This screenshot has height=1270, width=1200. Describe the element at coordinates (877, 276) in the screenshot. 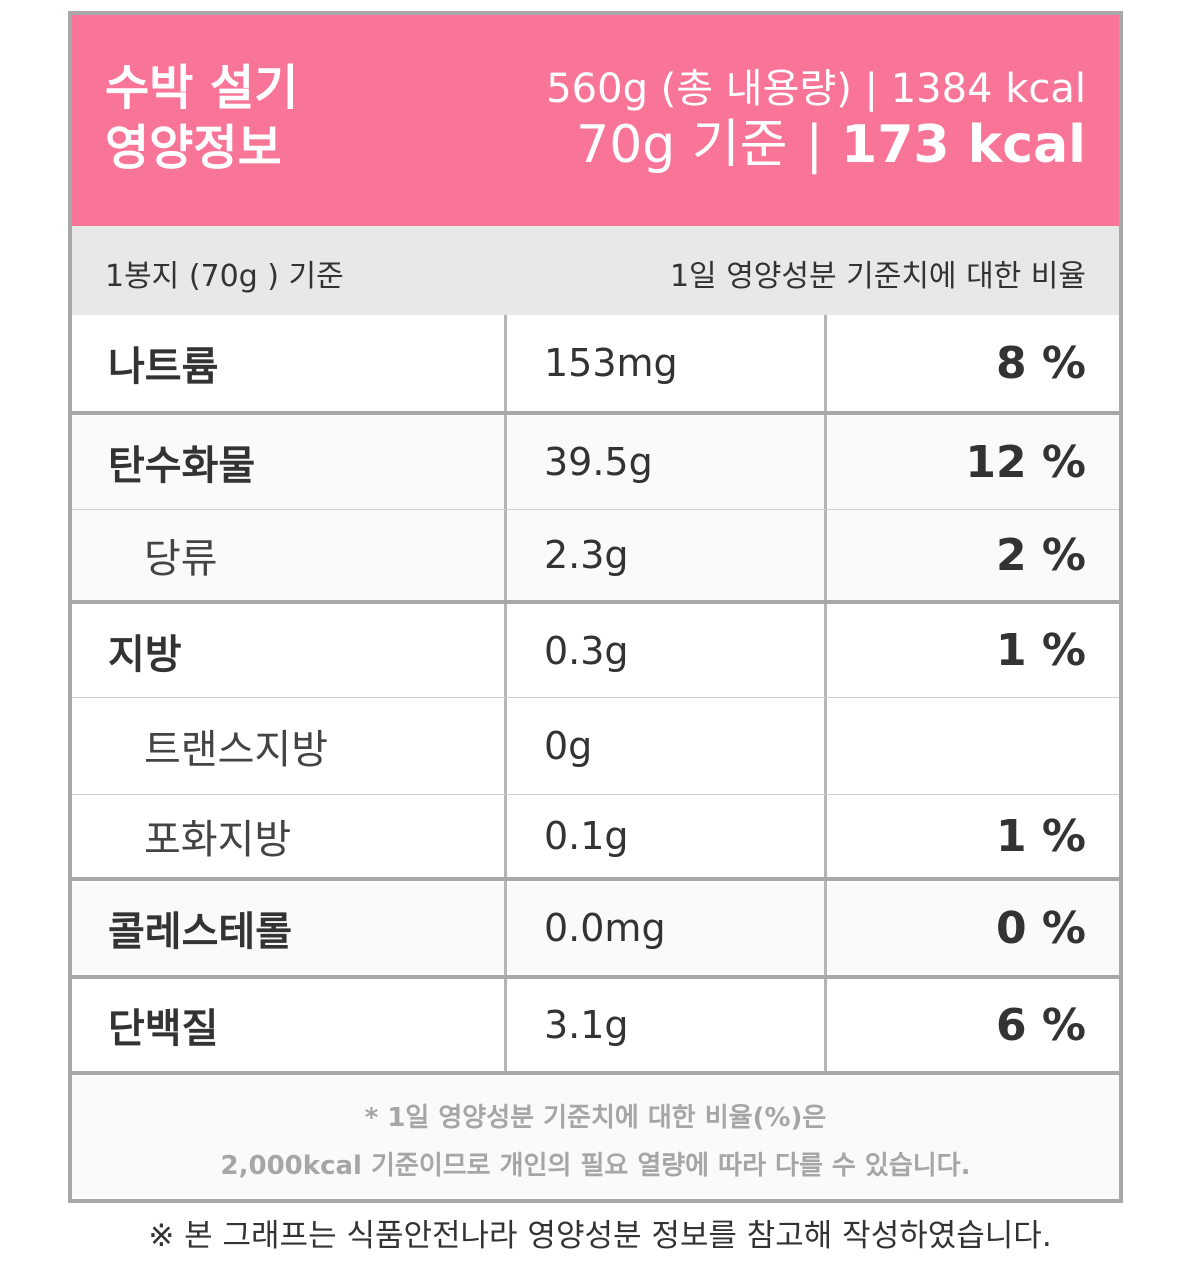

I see `daily-value-label: 1일 영양성분 기준치에 대한 비율` at that location.